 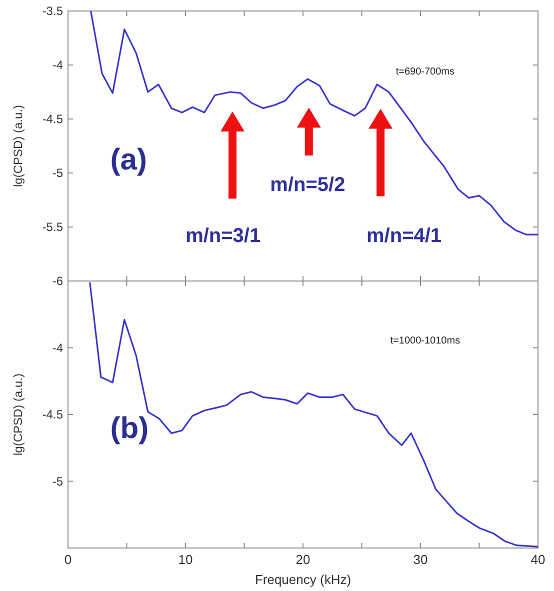 I want to click on y-tick-label: -5.5, so click(x=53, y=227).